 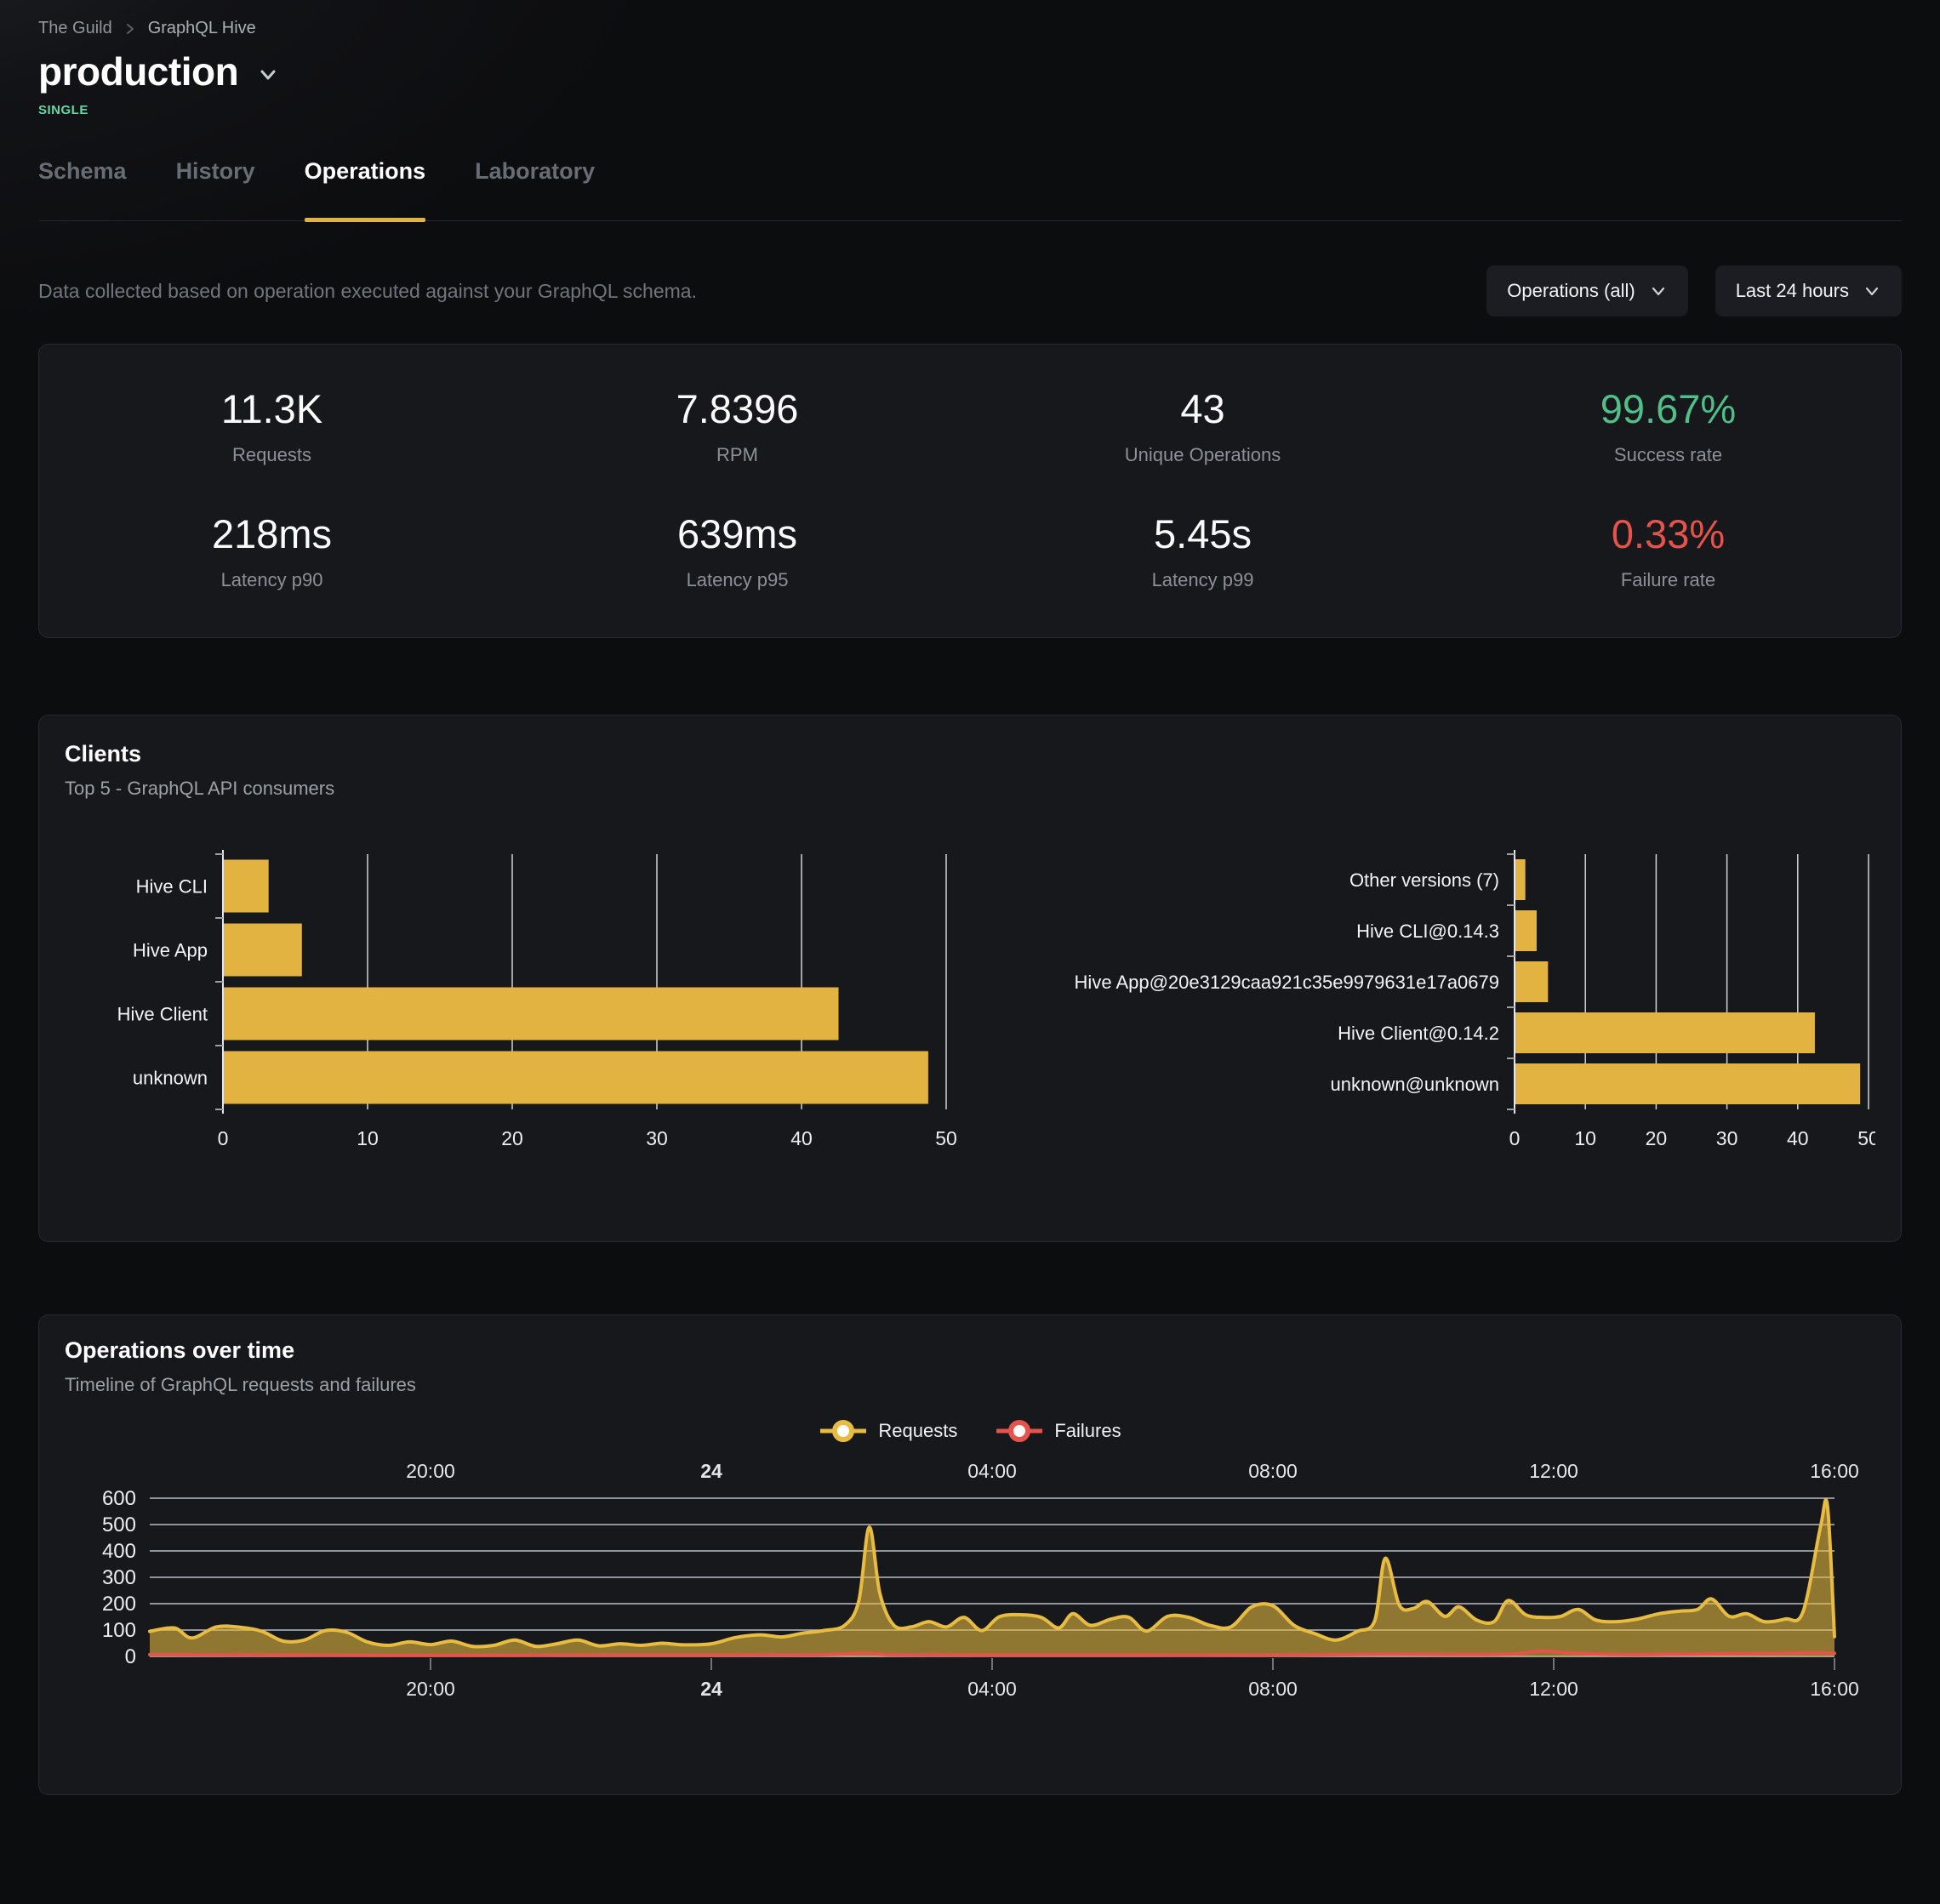 I want to click on stat-success-rate-value: 99.67%, so click(x=1668, y=408).